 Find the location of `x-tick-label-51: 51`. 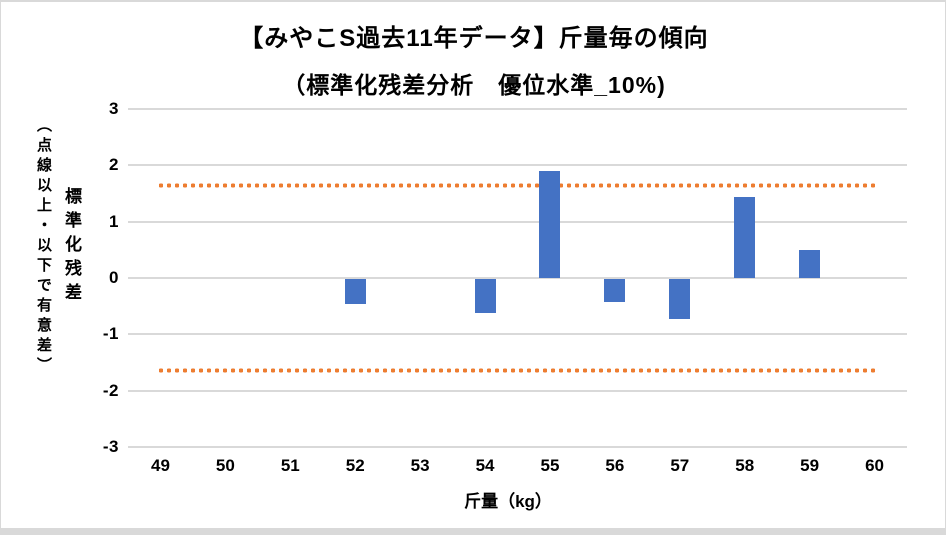

x-tick-label-51: 51 is located at coordinates (290, 465).